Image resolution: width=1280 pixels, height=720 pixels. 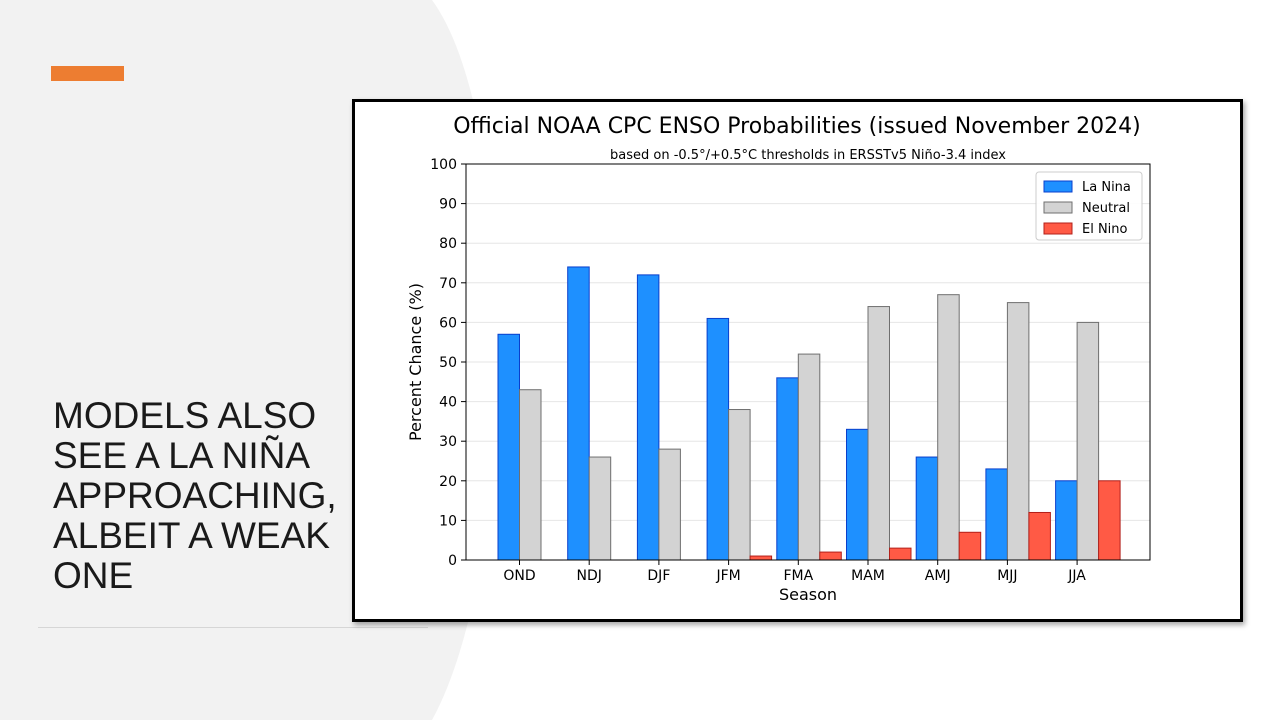 I want to click on bar-el-nino-fma, so click(x=830, y=556).